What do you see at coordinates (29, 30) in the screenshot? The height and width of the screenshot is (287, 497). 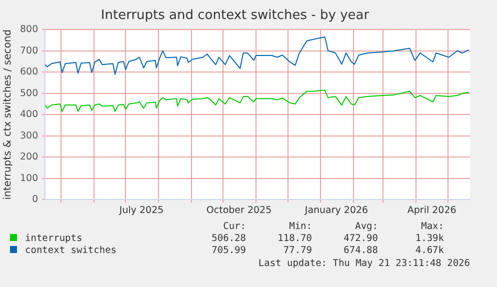 I see `y-tick-label: 800` at bounding box center [29, 30].